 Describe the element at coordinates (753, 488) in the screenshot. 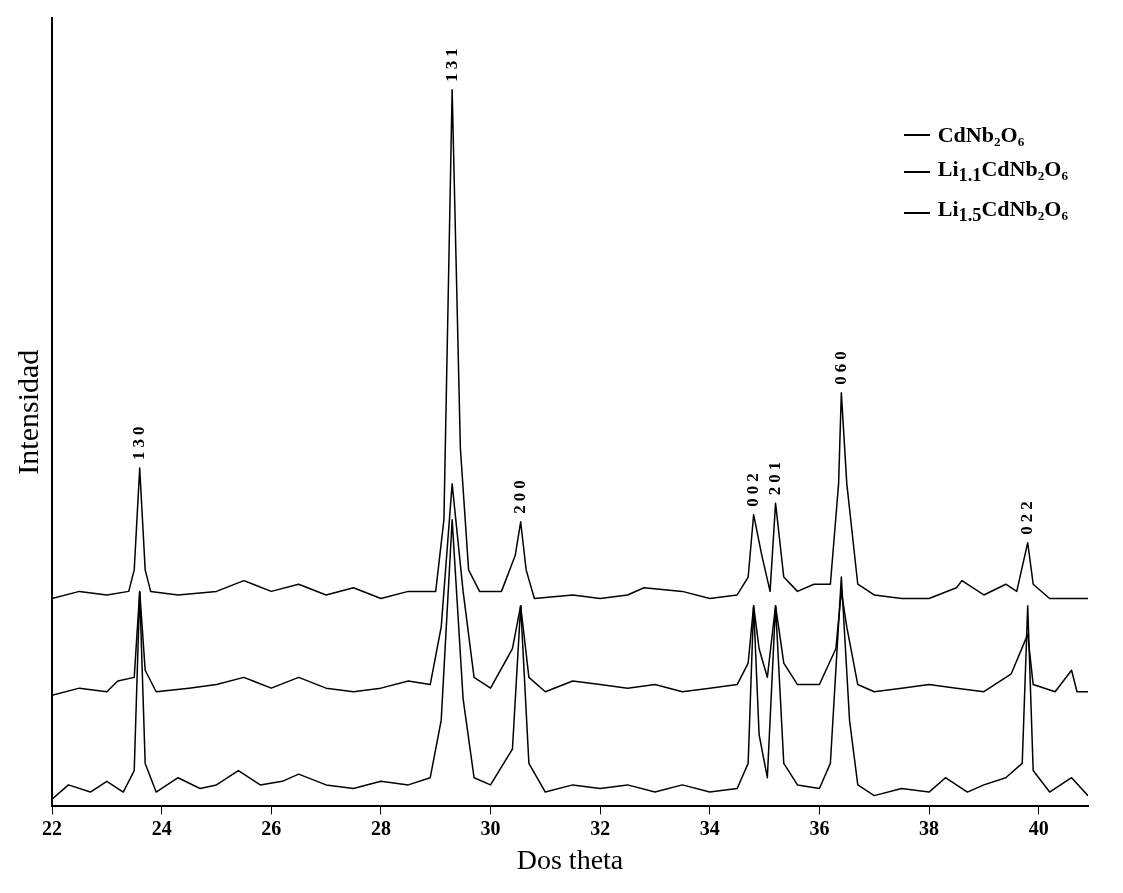

I see `annotation: 002` at that location.